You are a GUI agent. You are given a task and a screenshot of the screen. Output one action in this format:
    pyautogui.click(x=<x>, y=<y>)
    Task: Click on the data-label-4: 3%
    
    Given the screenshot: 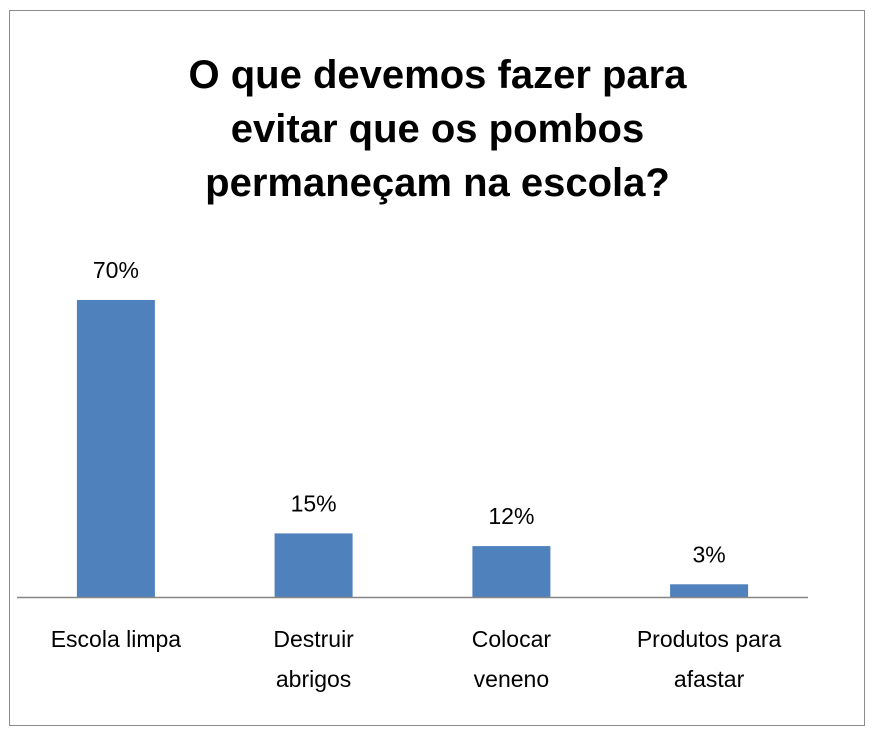 What is the action you would take?
    pyautogui.click(x=708, y=554)
    